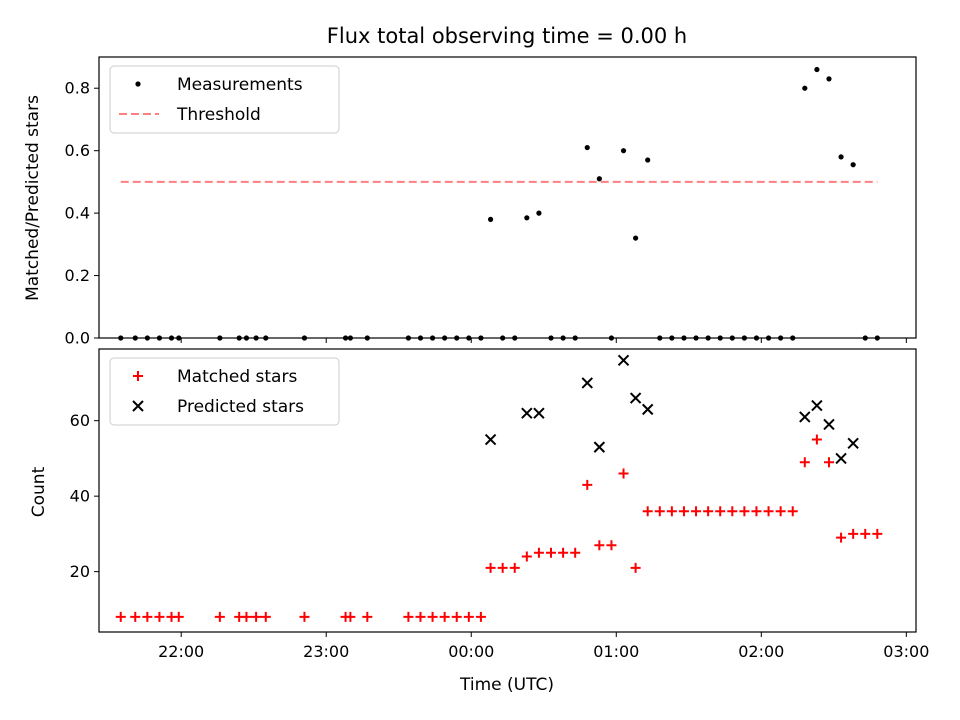 The image size is (960, 720). What do you see at coordinates (906, 651) in the screenshot?
I see `x-tick-label: 03:00` at bounding box center [906, 651].